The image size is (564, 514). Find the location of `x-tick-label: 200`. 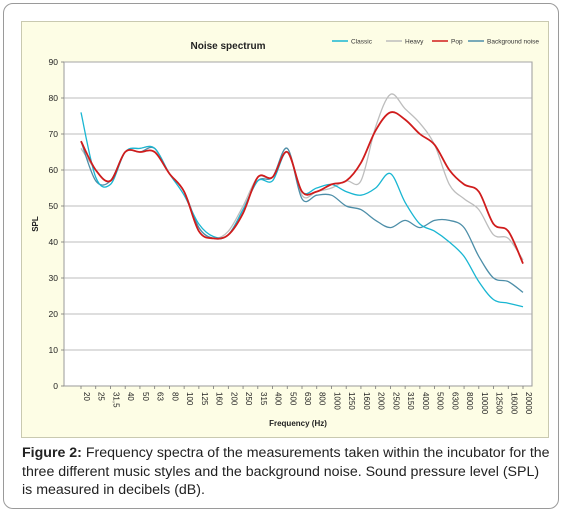

x-tick-label: 200 is located at coordinates (233, 399).